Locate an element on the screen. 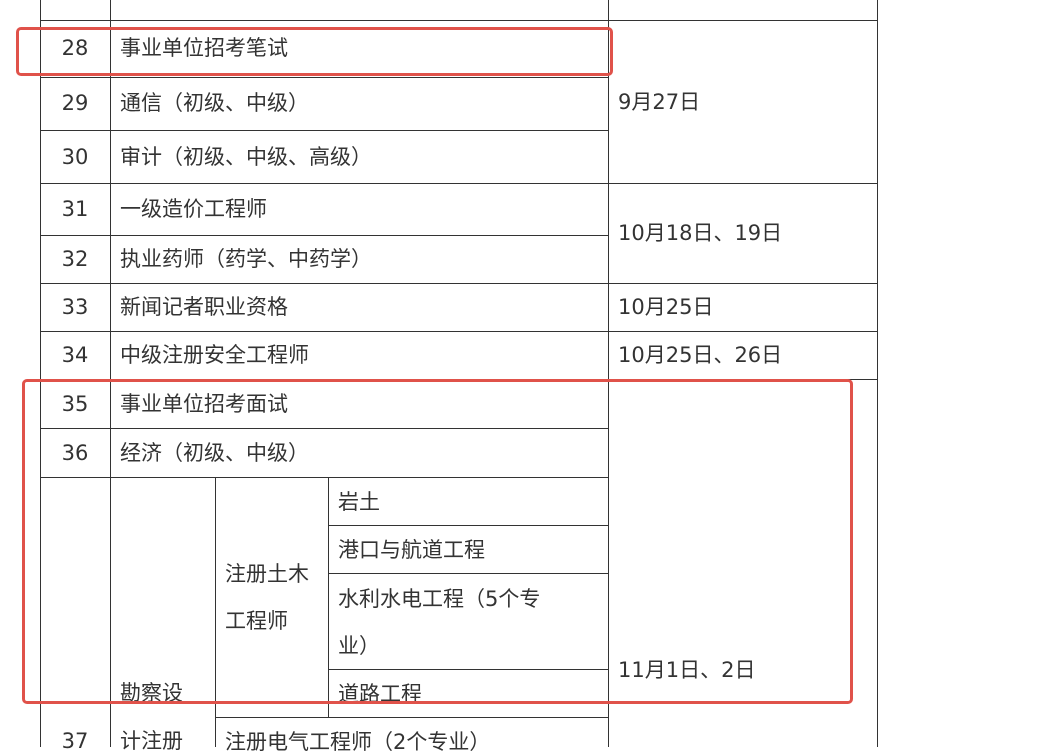  subcategory: 注册电气工程师（2个专业） is located at coordinates (358, 742).